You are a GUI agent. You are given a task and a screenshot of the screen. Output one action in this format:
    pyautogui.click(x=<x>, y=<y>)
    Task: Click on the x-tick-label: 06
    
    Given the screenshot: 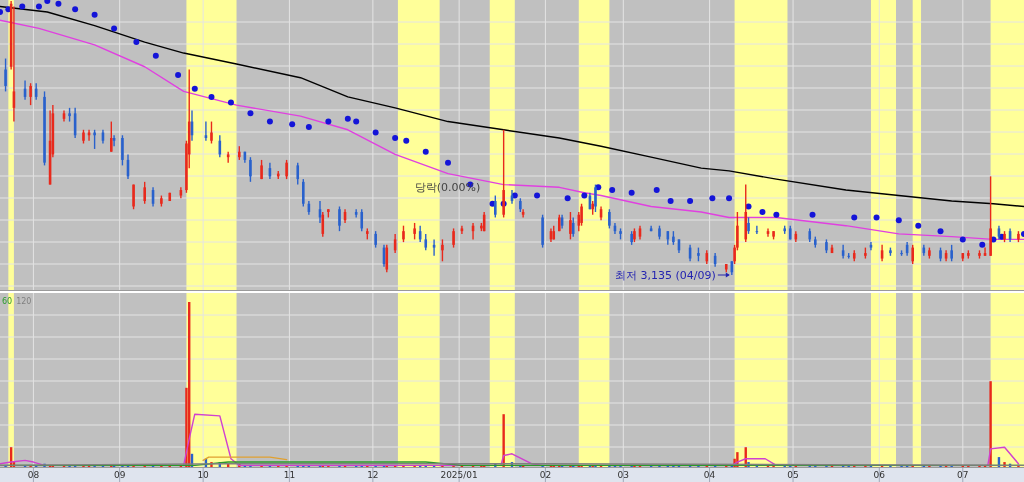 What is the action you would take?
    pyautogui.click(x=879, y=475)
    